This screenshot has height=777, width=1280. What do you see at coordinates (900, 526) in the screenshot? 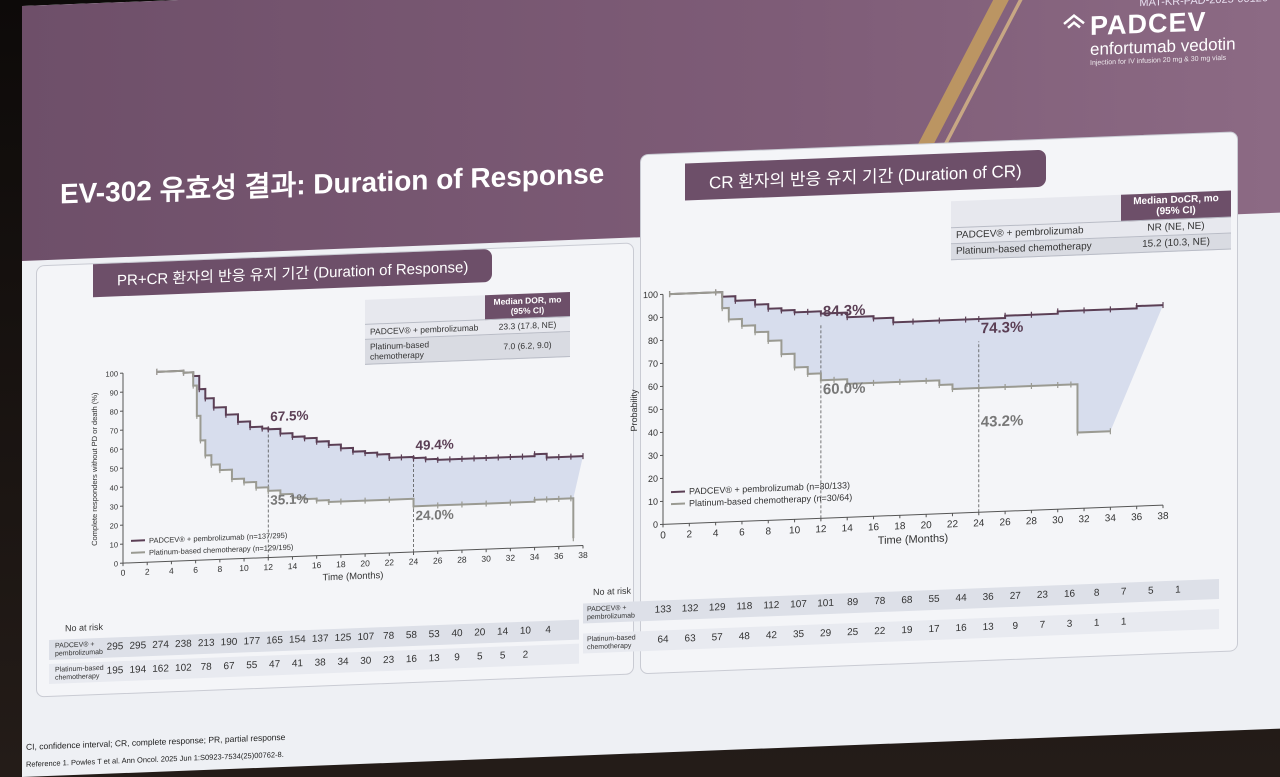
I see `x-tick-label: 18` at bounding box center [900, 526].